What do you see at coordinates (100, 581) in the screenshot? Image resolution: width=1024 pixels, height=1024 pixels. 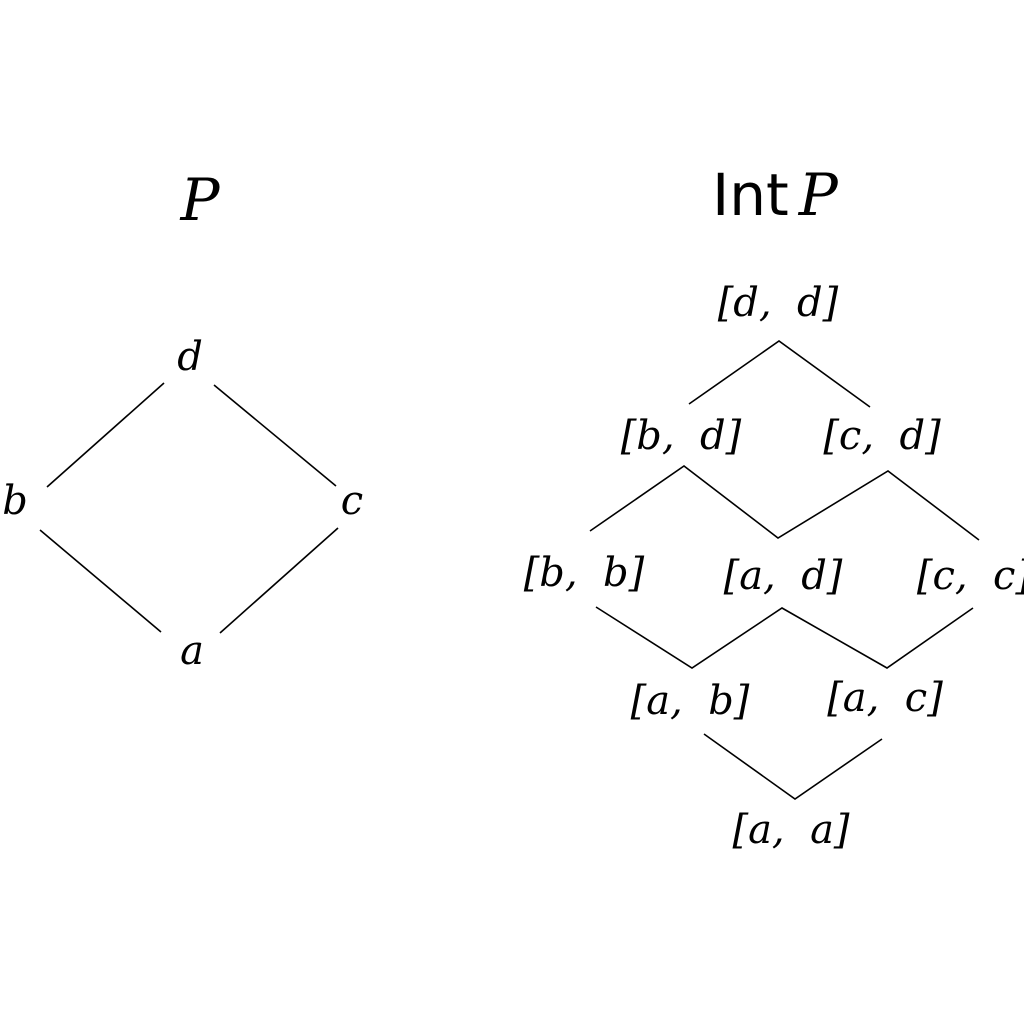 I see `edge-b-a` at bounding box center [100, 581].